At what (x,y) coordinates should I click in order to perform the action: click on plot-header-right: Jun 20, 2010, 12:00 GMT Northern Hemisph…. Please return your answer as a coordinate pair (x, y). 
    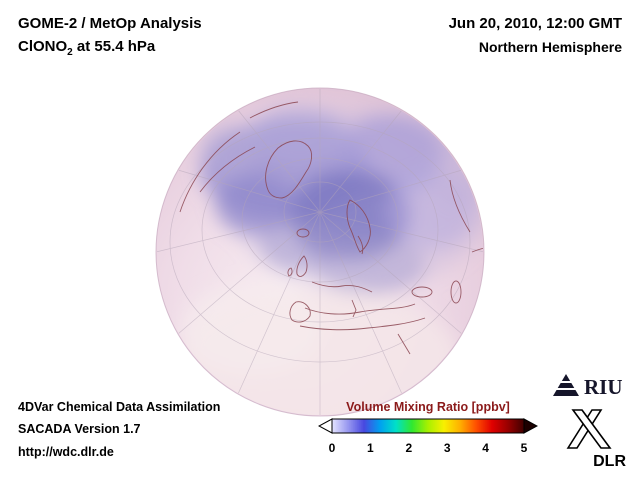
    Looking at the image, I should click on (535, 35).